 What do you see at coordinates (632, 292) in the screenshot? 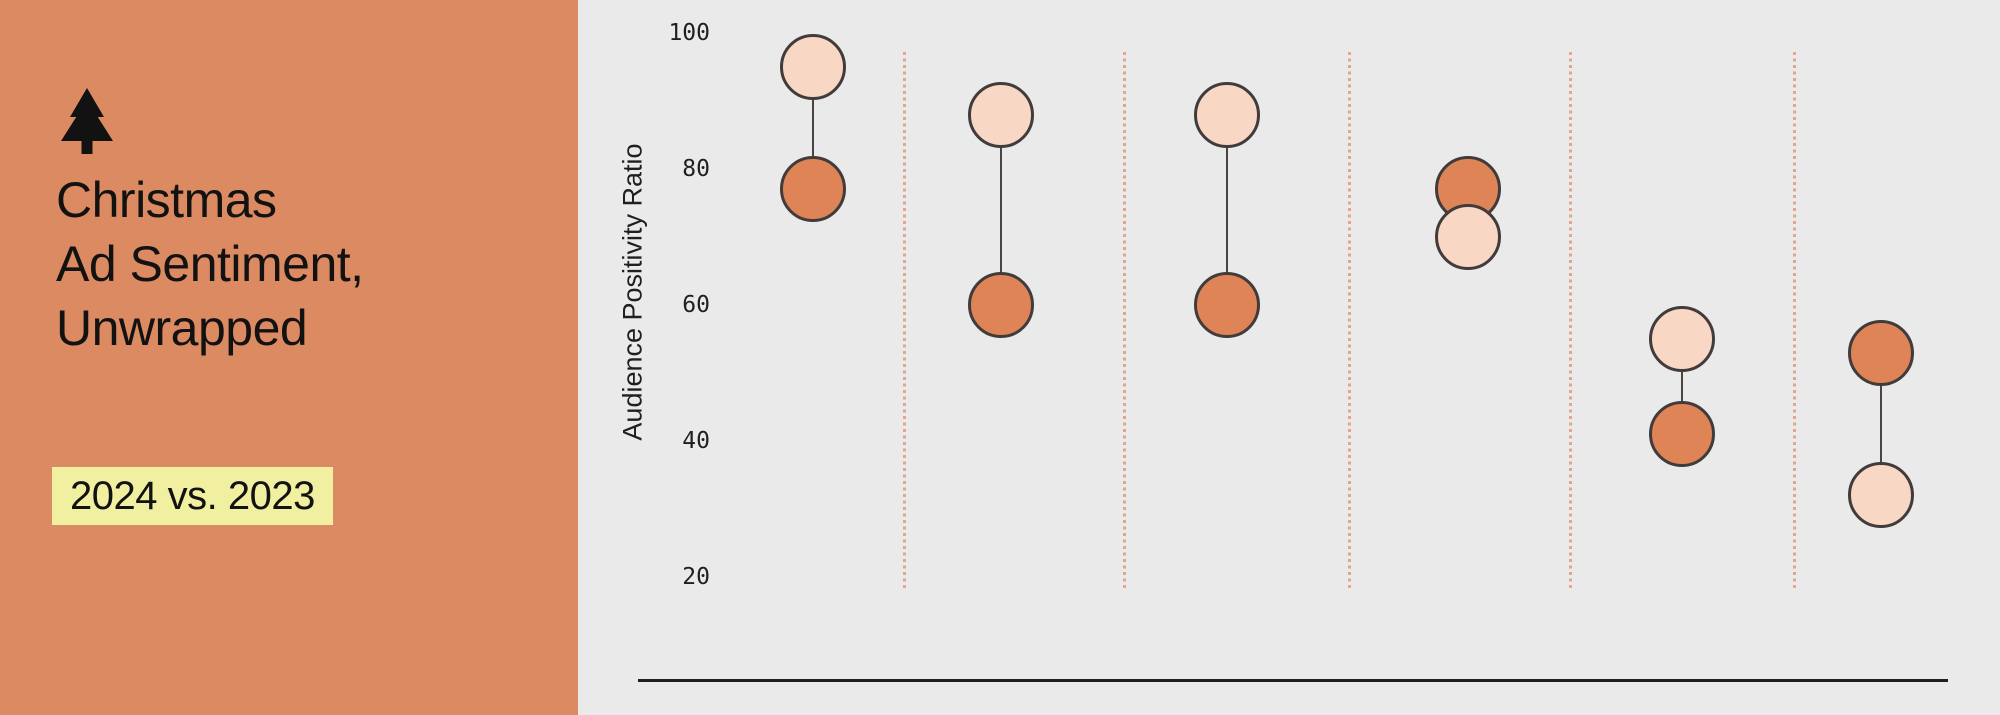
I see `y-axis-label: Audience Positivity Ratio` at bounding box center [632, 292].